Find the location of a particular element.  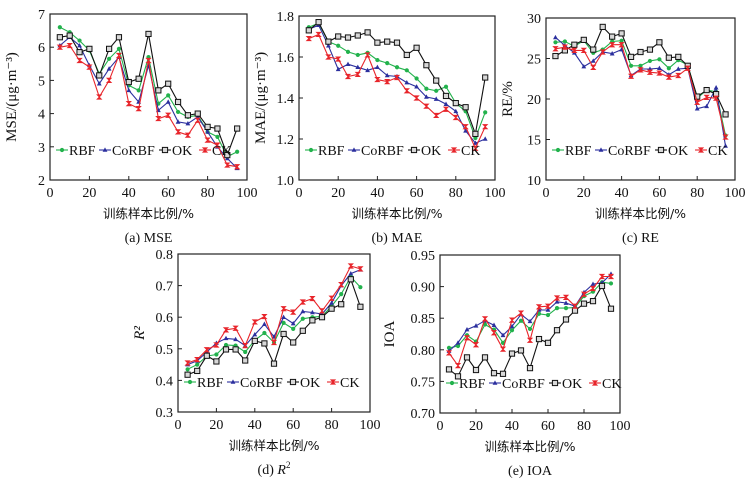

y-tick-label: 20 is located at coordinates (534, 100).